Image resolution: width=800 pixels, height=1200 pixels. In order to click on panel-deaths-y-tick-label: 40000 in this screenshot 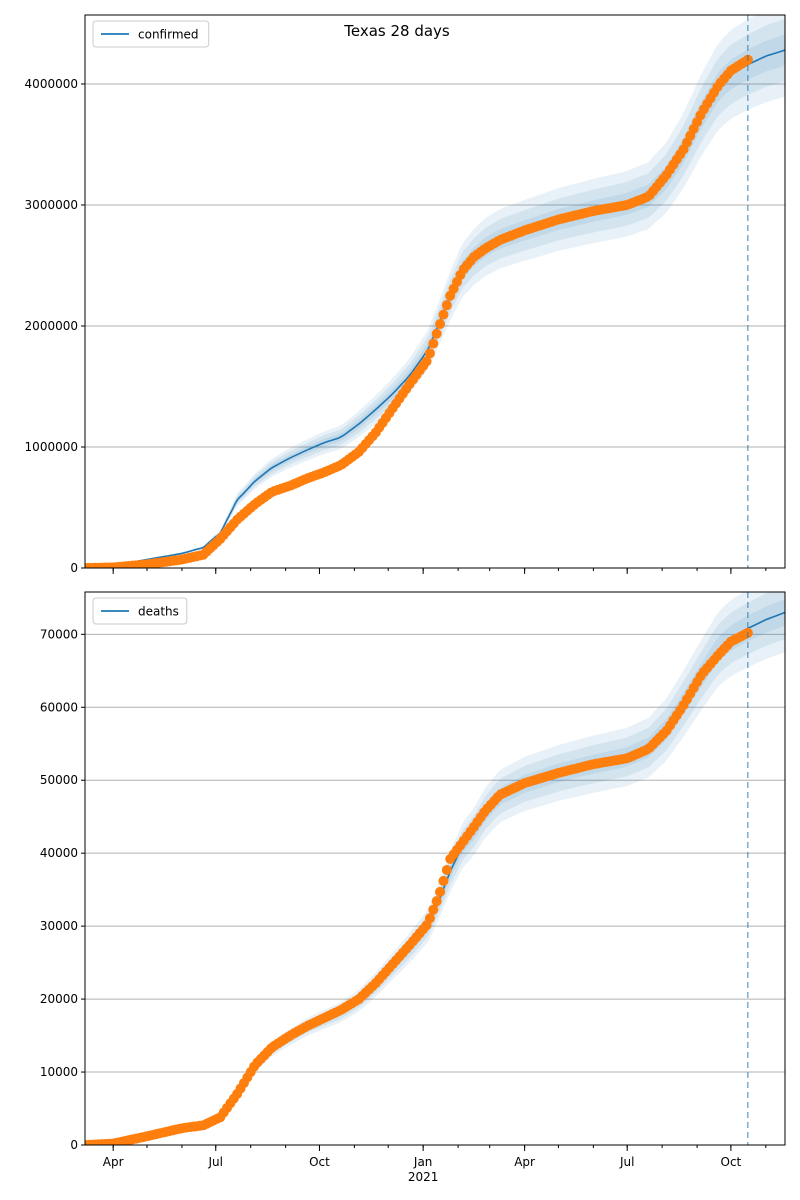, I will do `click(59, 853)`.